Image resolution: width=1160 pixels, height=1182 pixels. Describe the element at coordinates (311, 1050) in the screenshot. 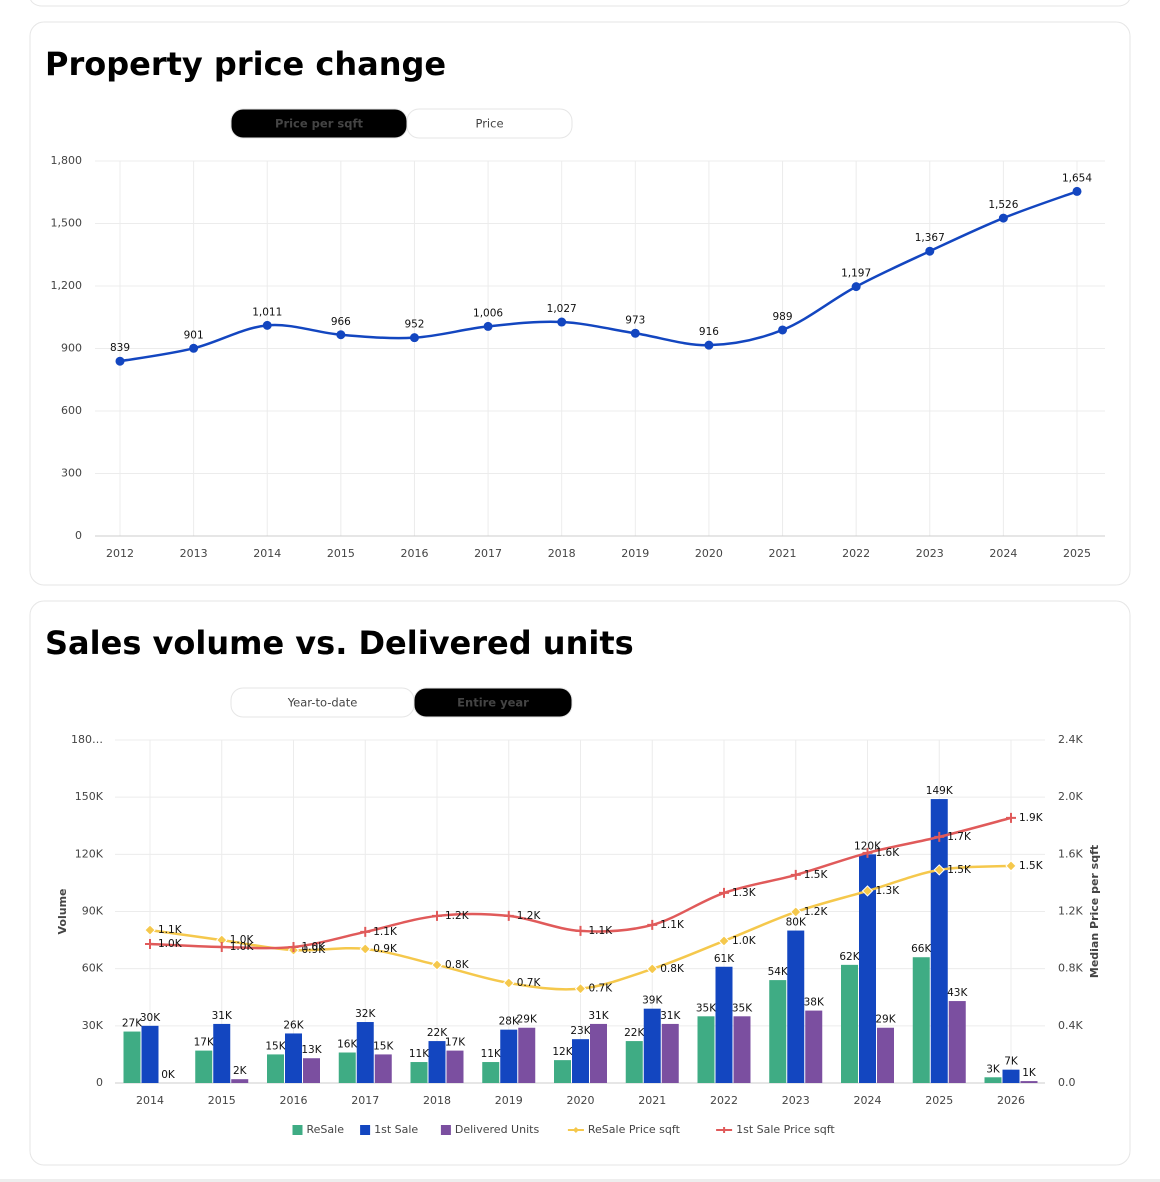

I see `data-label: 13K` at that location.